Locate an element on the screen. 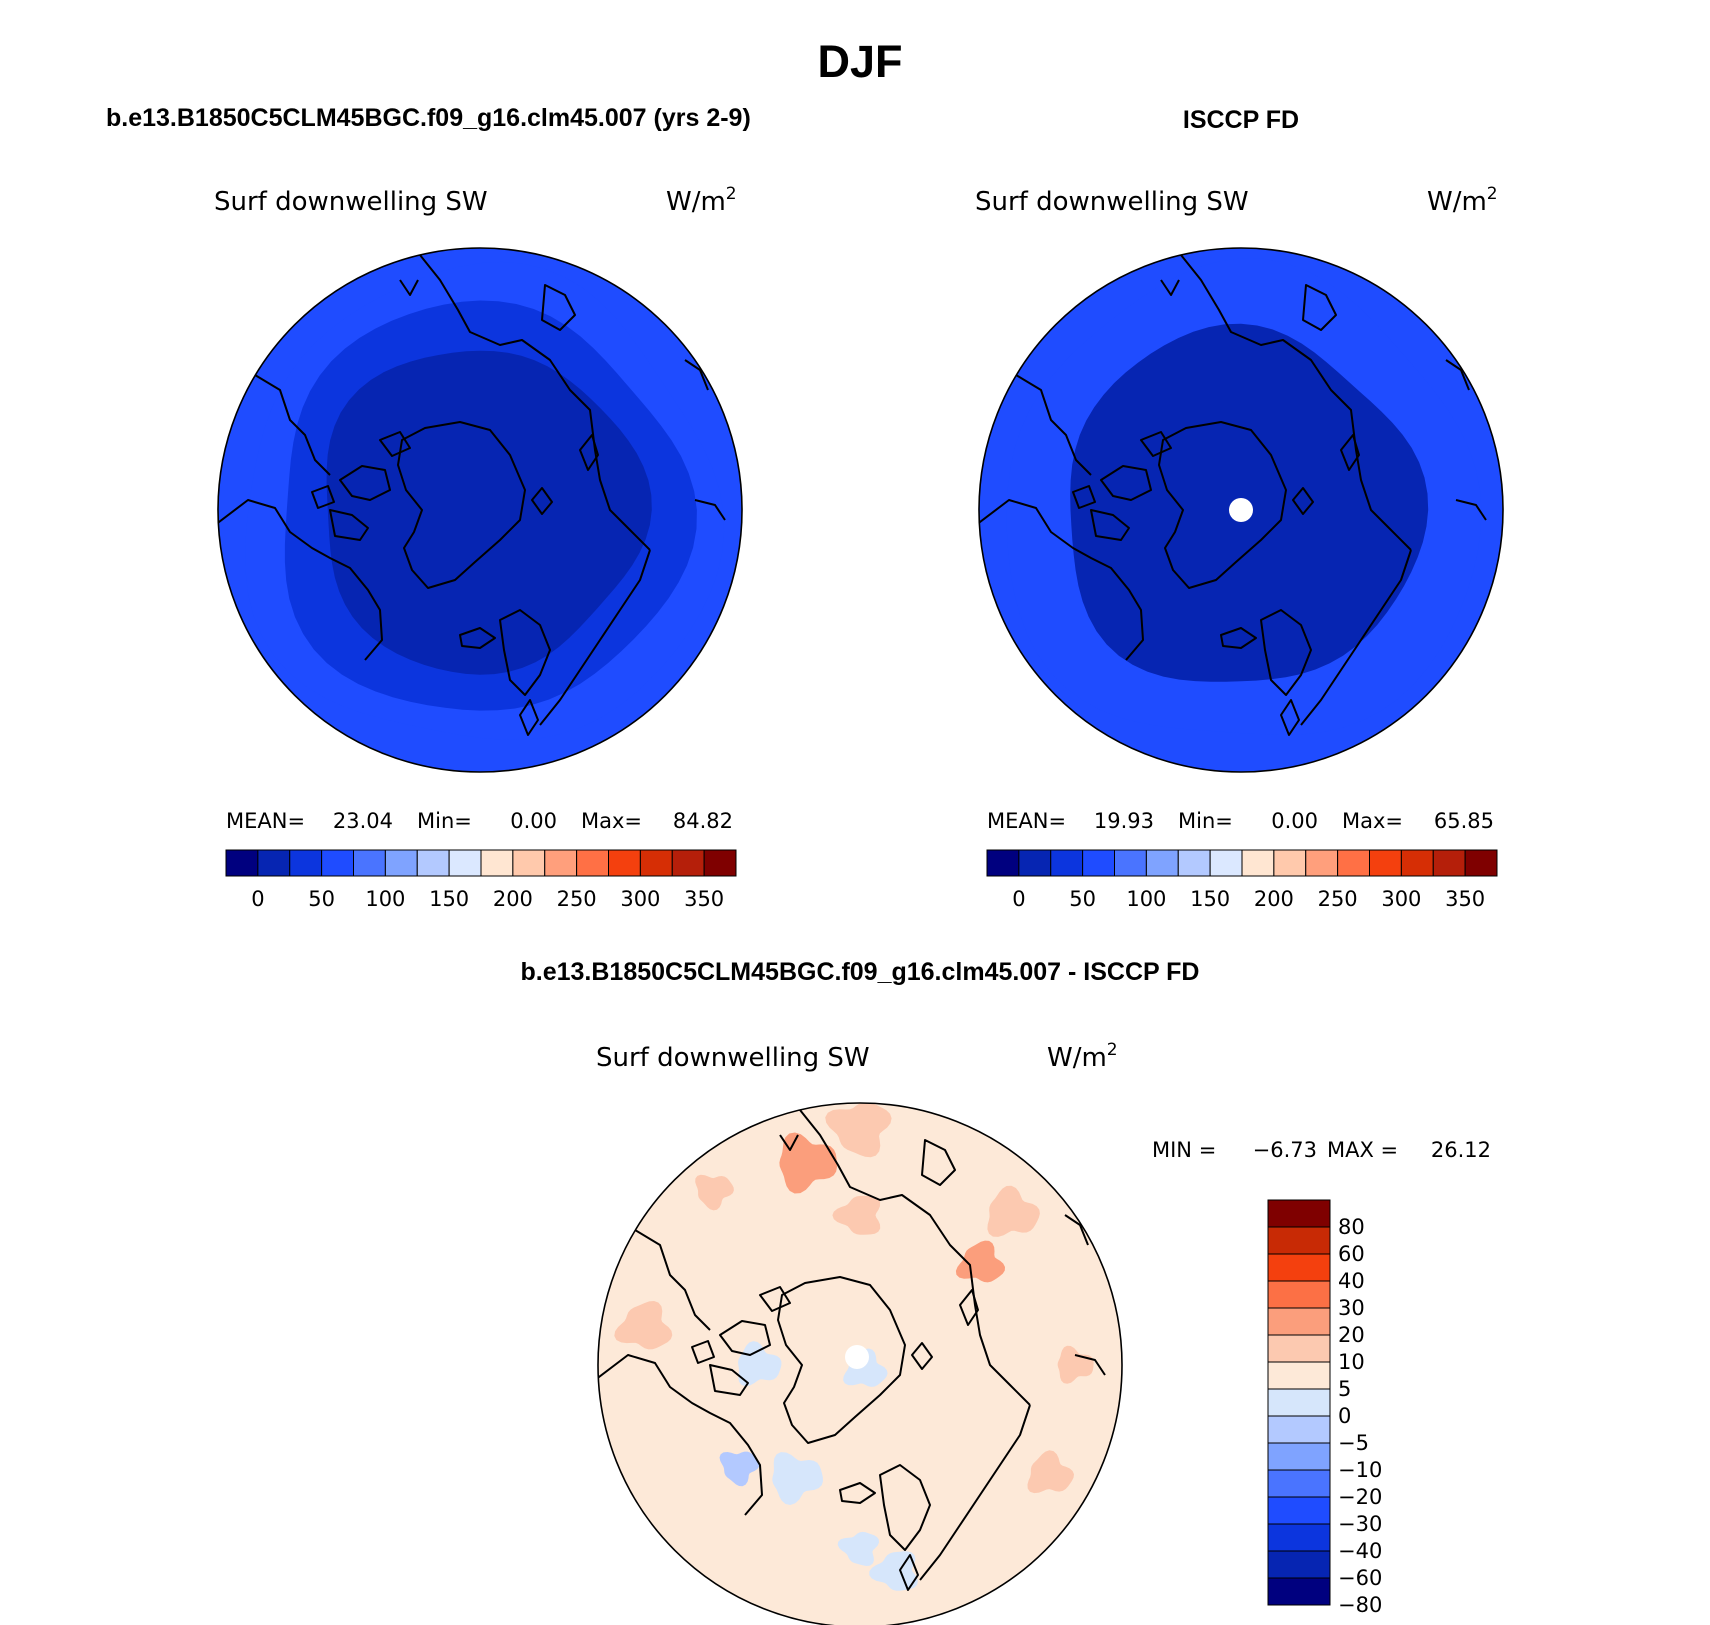  colorbar-tick-label: 200 is located at coordinates (513, 899).